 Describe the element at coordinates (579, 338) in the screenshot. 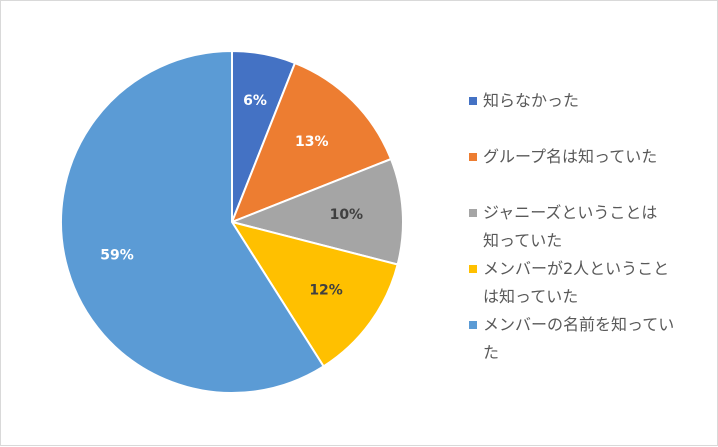

I see `legend-label: メンバーの名前を知ってい た` at that location.